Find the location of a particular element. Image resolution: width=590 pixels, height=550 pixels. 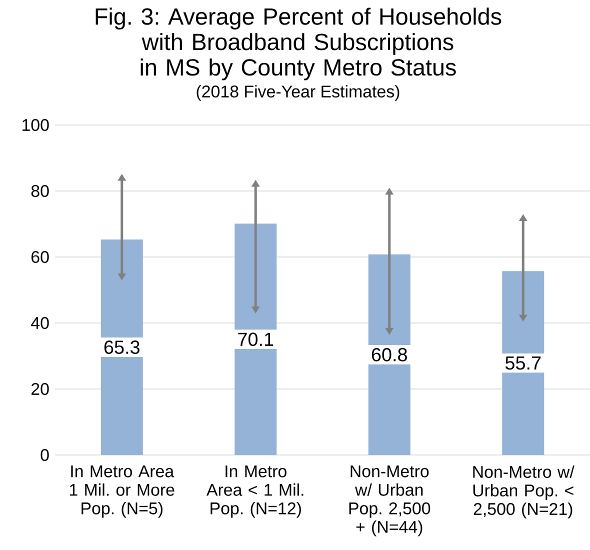

data-label: 70.1 is located at coordinates (256, 339).